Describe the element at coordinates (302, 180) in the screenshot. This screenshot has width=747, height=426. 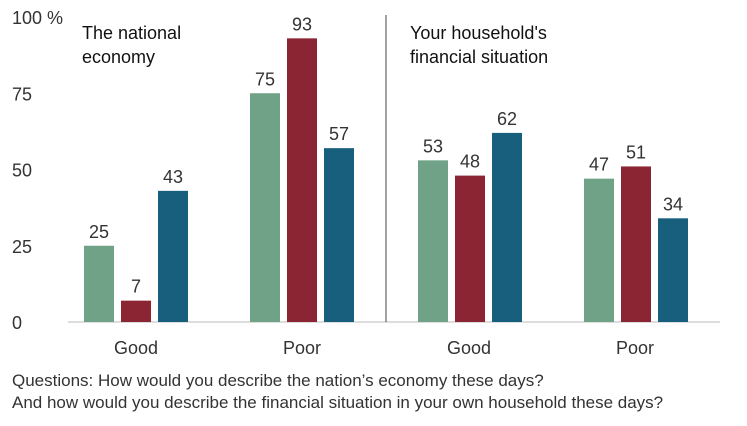
I see `bar-p1-poor-s2` at that location.